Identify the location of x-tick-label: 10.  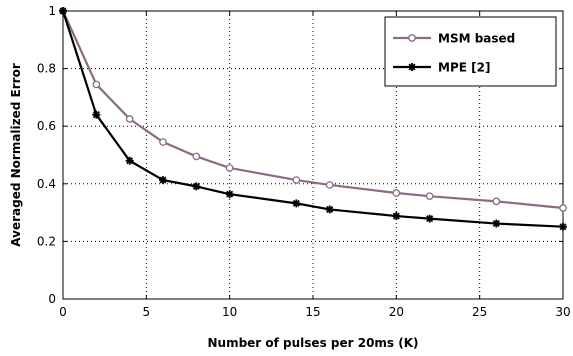
(229, 312).